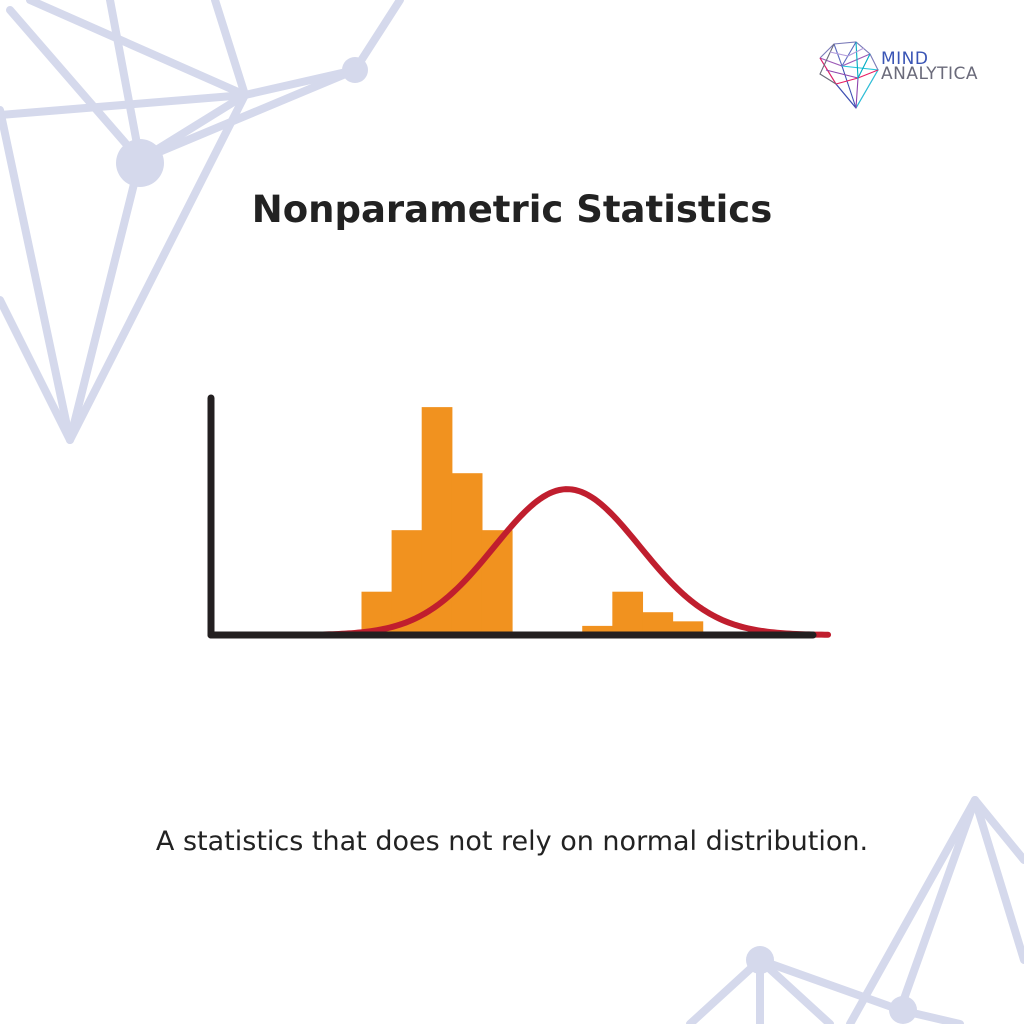 This screenshot has height=1024, width=1024. I want to click on histogram-bars, so click(532, 521).